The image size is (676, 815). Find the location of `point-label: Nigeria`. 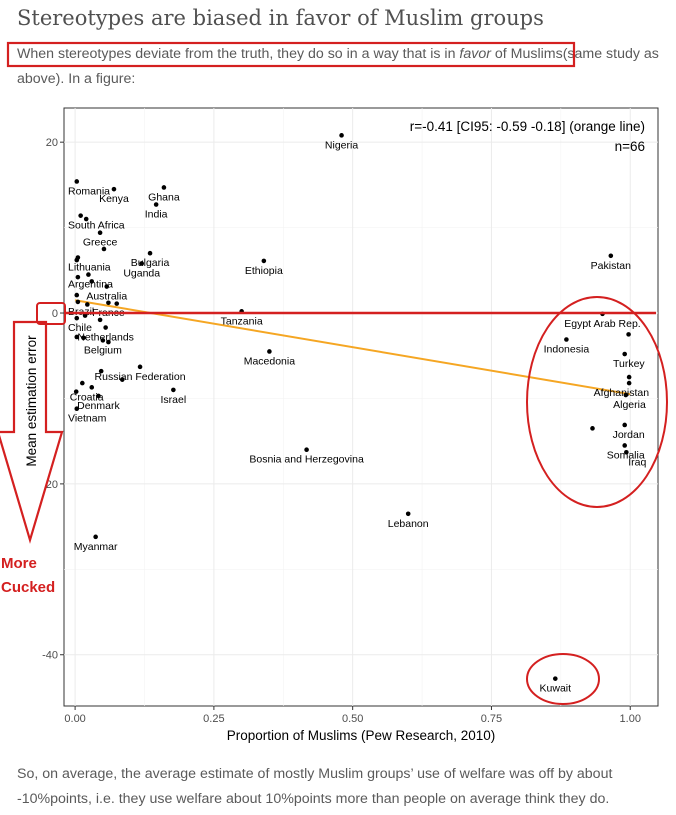

point-label: Nigeria is located at coordinates (341, 145).